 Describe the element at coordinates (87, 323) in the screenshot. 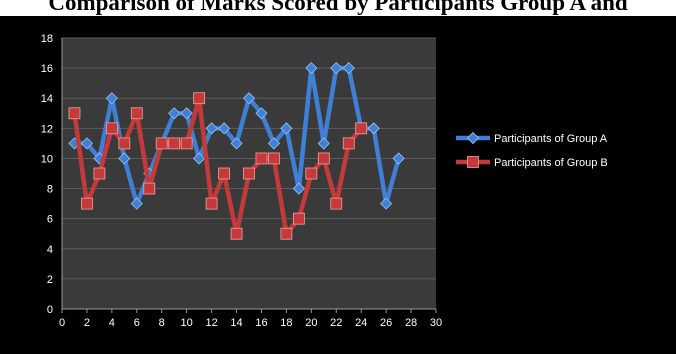

I see `x-tick-label: 2` at that location.